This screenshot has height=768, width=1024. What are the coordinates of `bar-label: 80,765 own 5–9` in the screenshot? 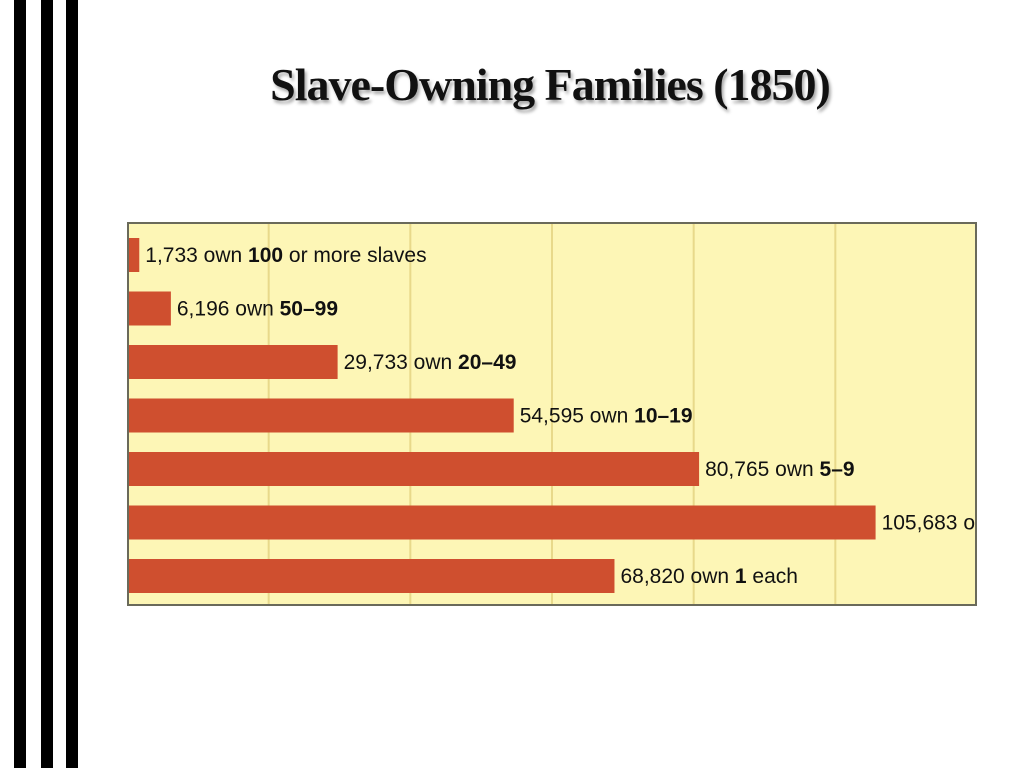 It's located at (779, 469).